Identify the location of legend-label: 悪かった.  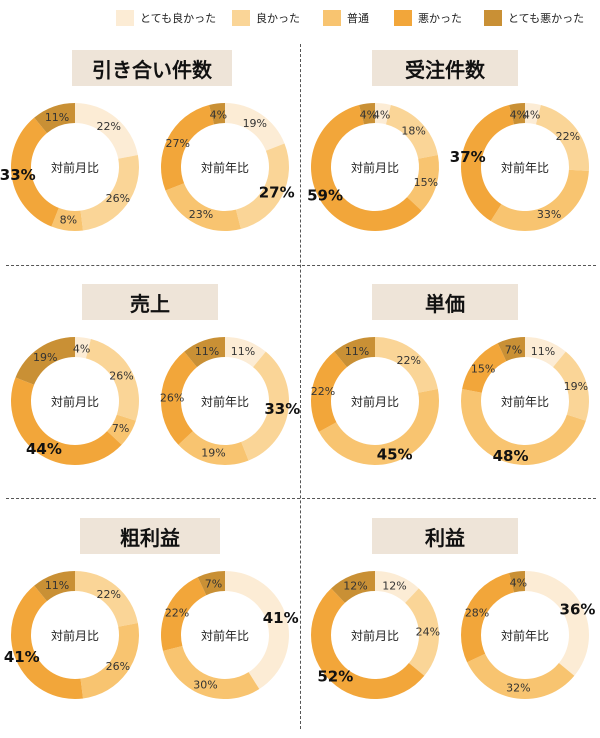
(440, 18).